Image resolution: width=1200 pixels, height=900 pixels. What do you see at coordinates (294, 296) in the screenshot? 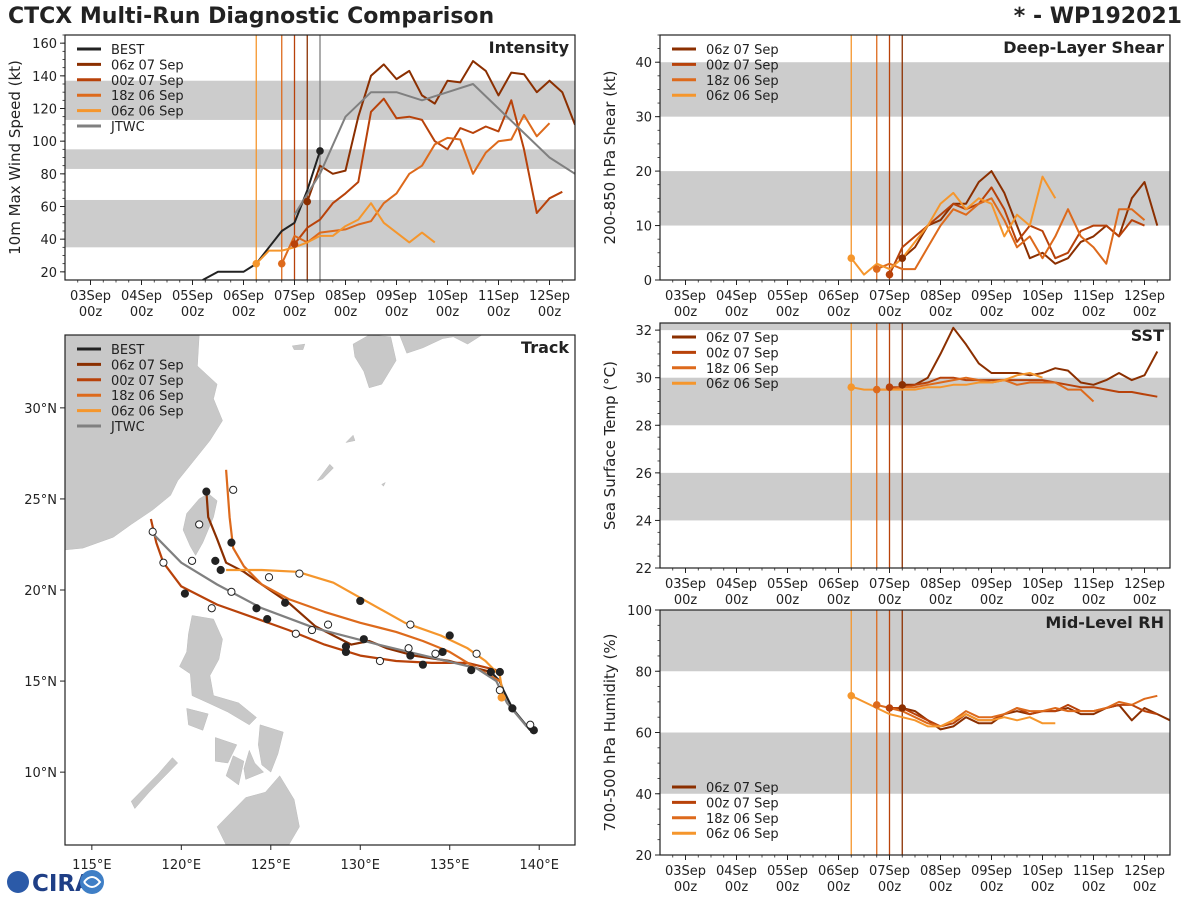
I see `intensity-xtick-day: 07Sep` at bounding box center [294, 296].